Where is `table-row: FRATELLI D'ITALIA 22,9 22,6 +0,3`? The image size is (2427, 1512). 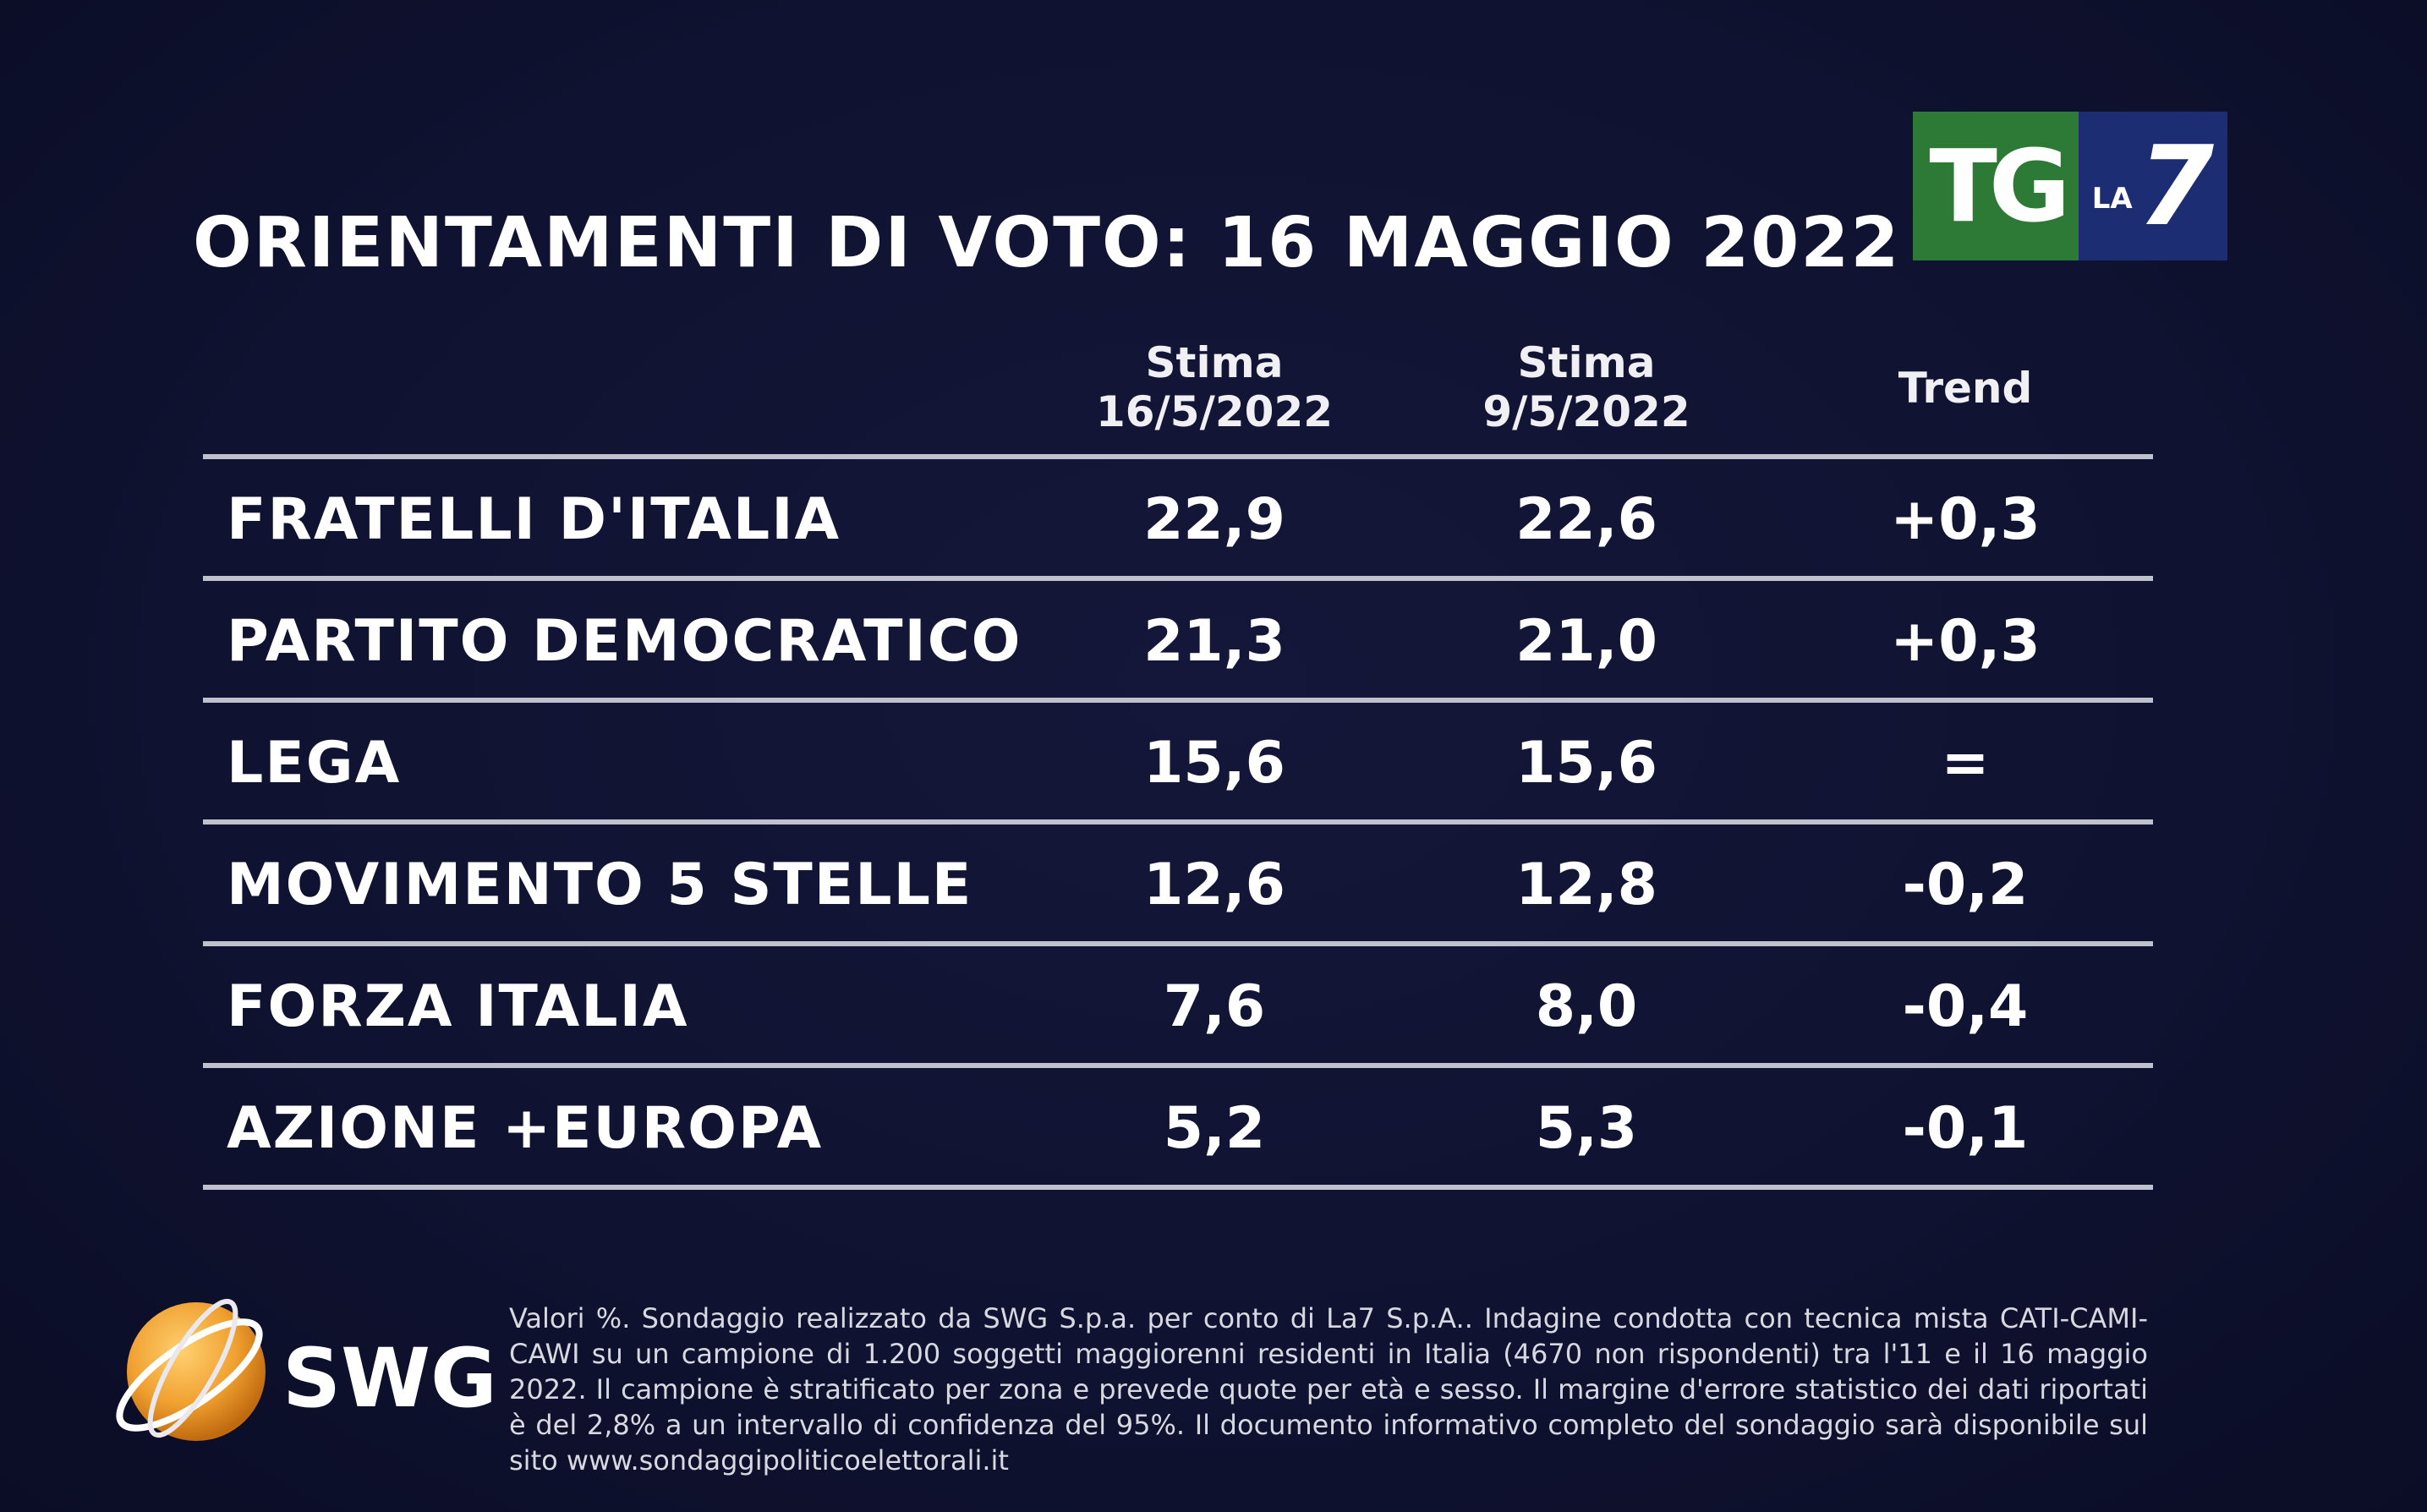
table-row: FRATELLI D'ITALIA 22,9 22,6 +0,3 is located at coordinates (1178, 520).